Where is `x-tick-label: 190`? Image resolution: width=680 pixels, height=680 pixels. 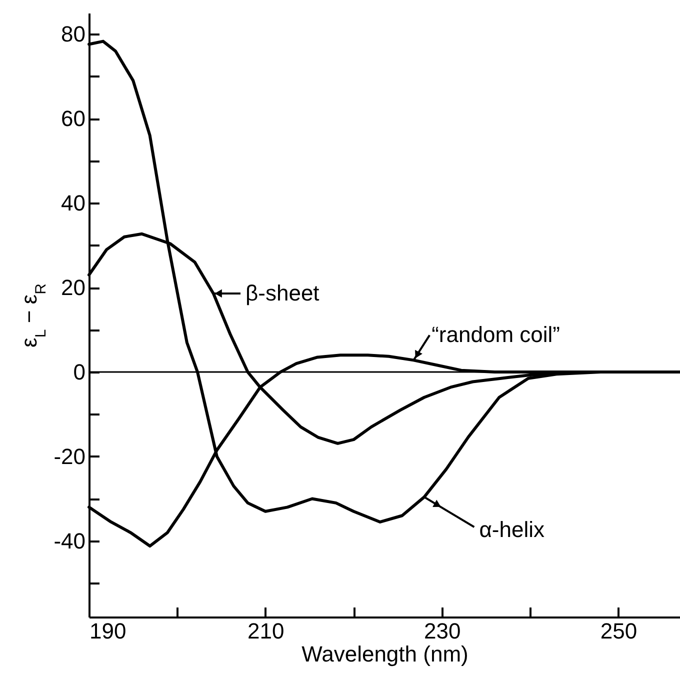 x-tick-label: 190 is located at coordinates (108, 631).